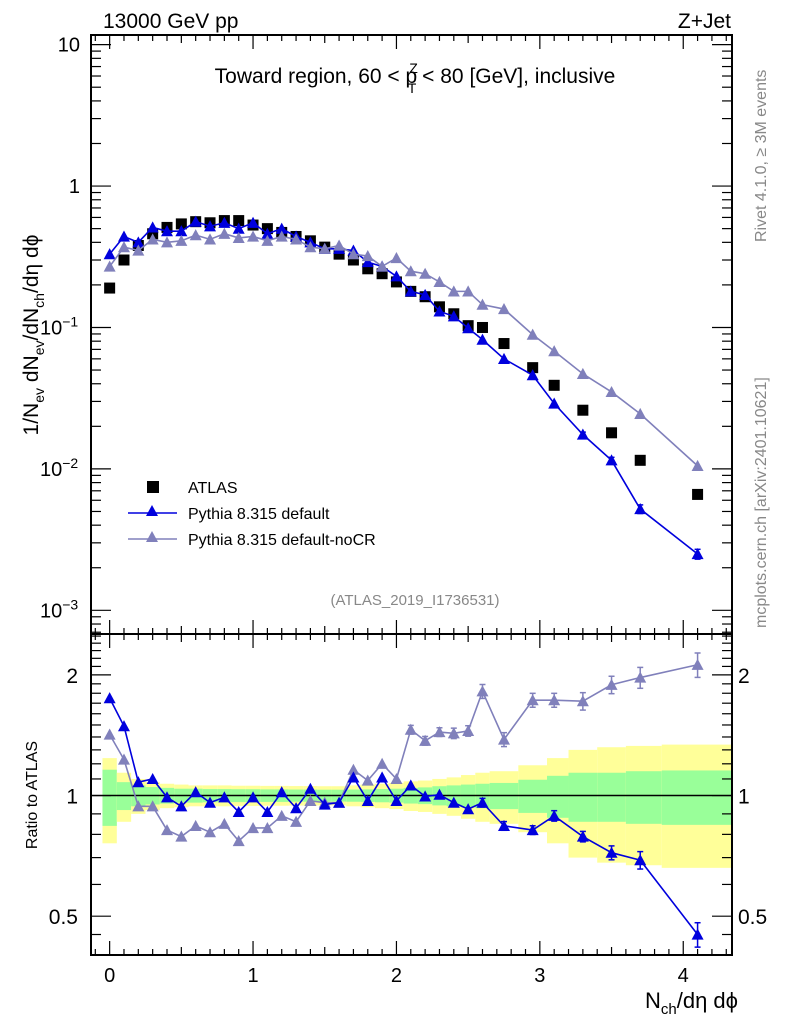 The width and height of the screenshot is (786, 1024). Describe the element at coordinates (33, 335) in the screenshot. I see `main-ylabel: 1/Nev dNev/dNch/dη dϕ` at that location.